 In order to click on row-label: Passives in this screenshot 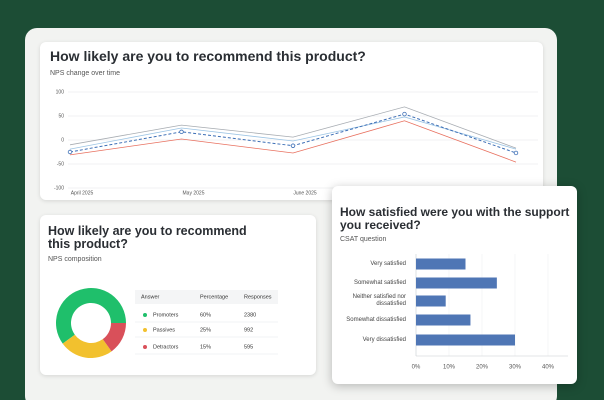, I will do `click(164, 330)`.